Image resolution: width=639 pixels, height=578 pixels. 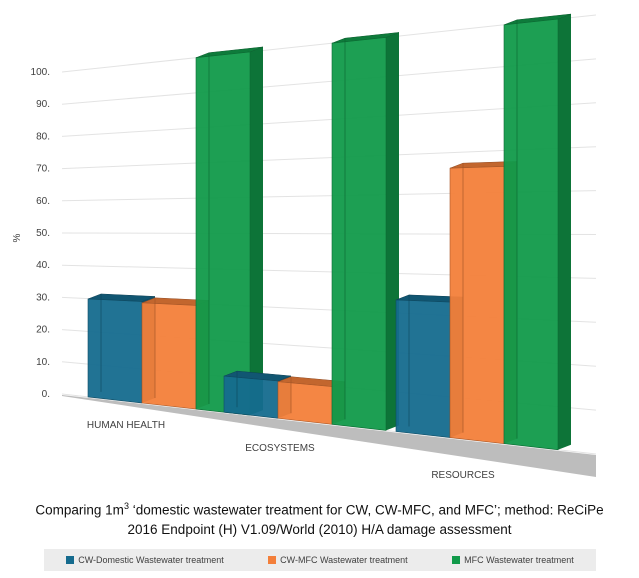 What do you see at coordinates (43, 169) in the screenshot?
I see `y-tick-label: 70.` at bounding box center [43, 169].